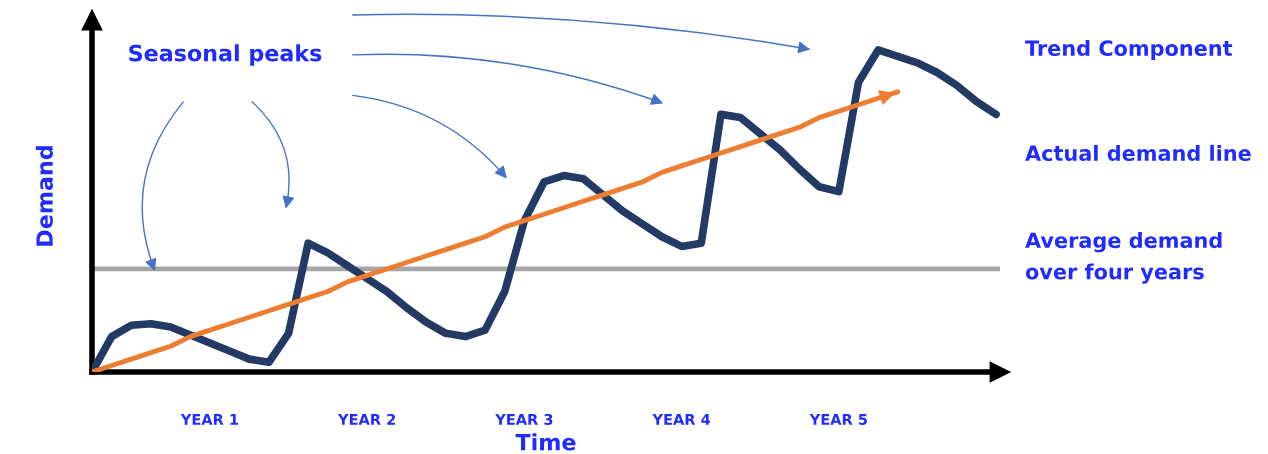 This screenshot has width=1268, height=454. What do you see at coordinates (1123, 258) in the screenshot?
I see `text: Average demand over four years` at bounding box center [1123, 258].